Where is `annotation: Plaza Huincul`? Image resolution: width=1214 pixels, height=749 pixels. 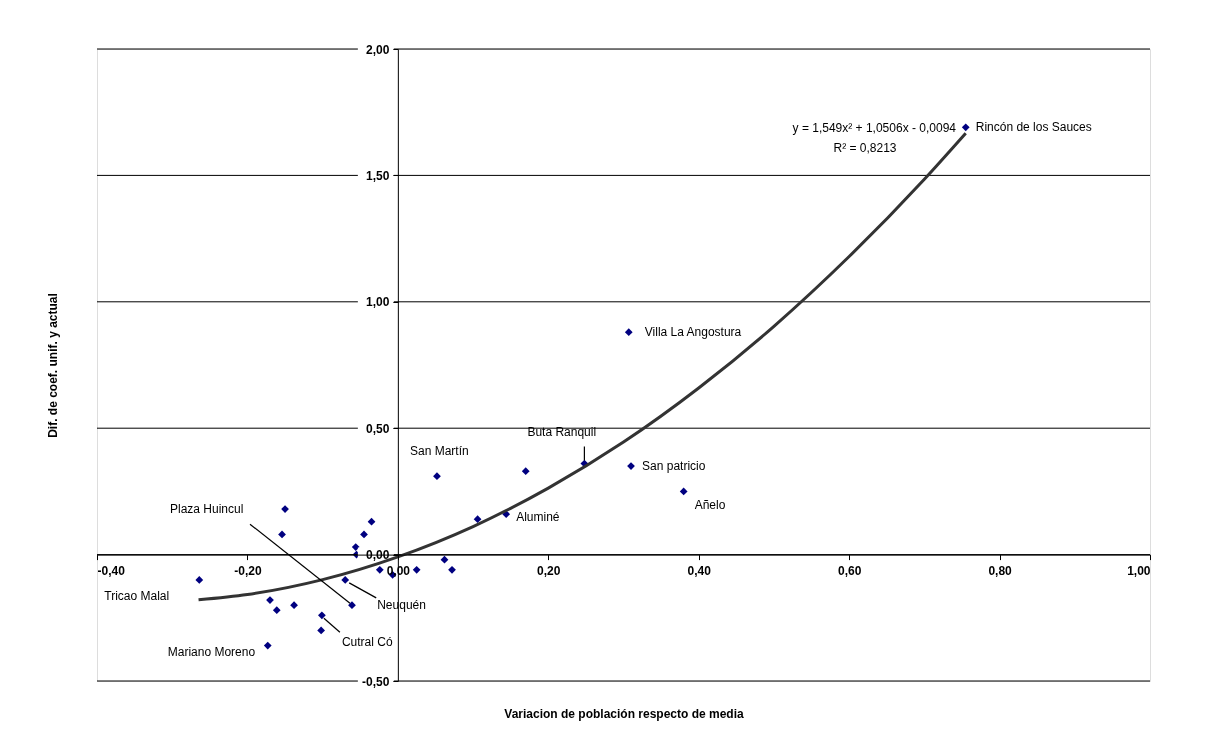 annotation: Plaza Huincul is located at coordinates (206, 509).